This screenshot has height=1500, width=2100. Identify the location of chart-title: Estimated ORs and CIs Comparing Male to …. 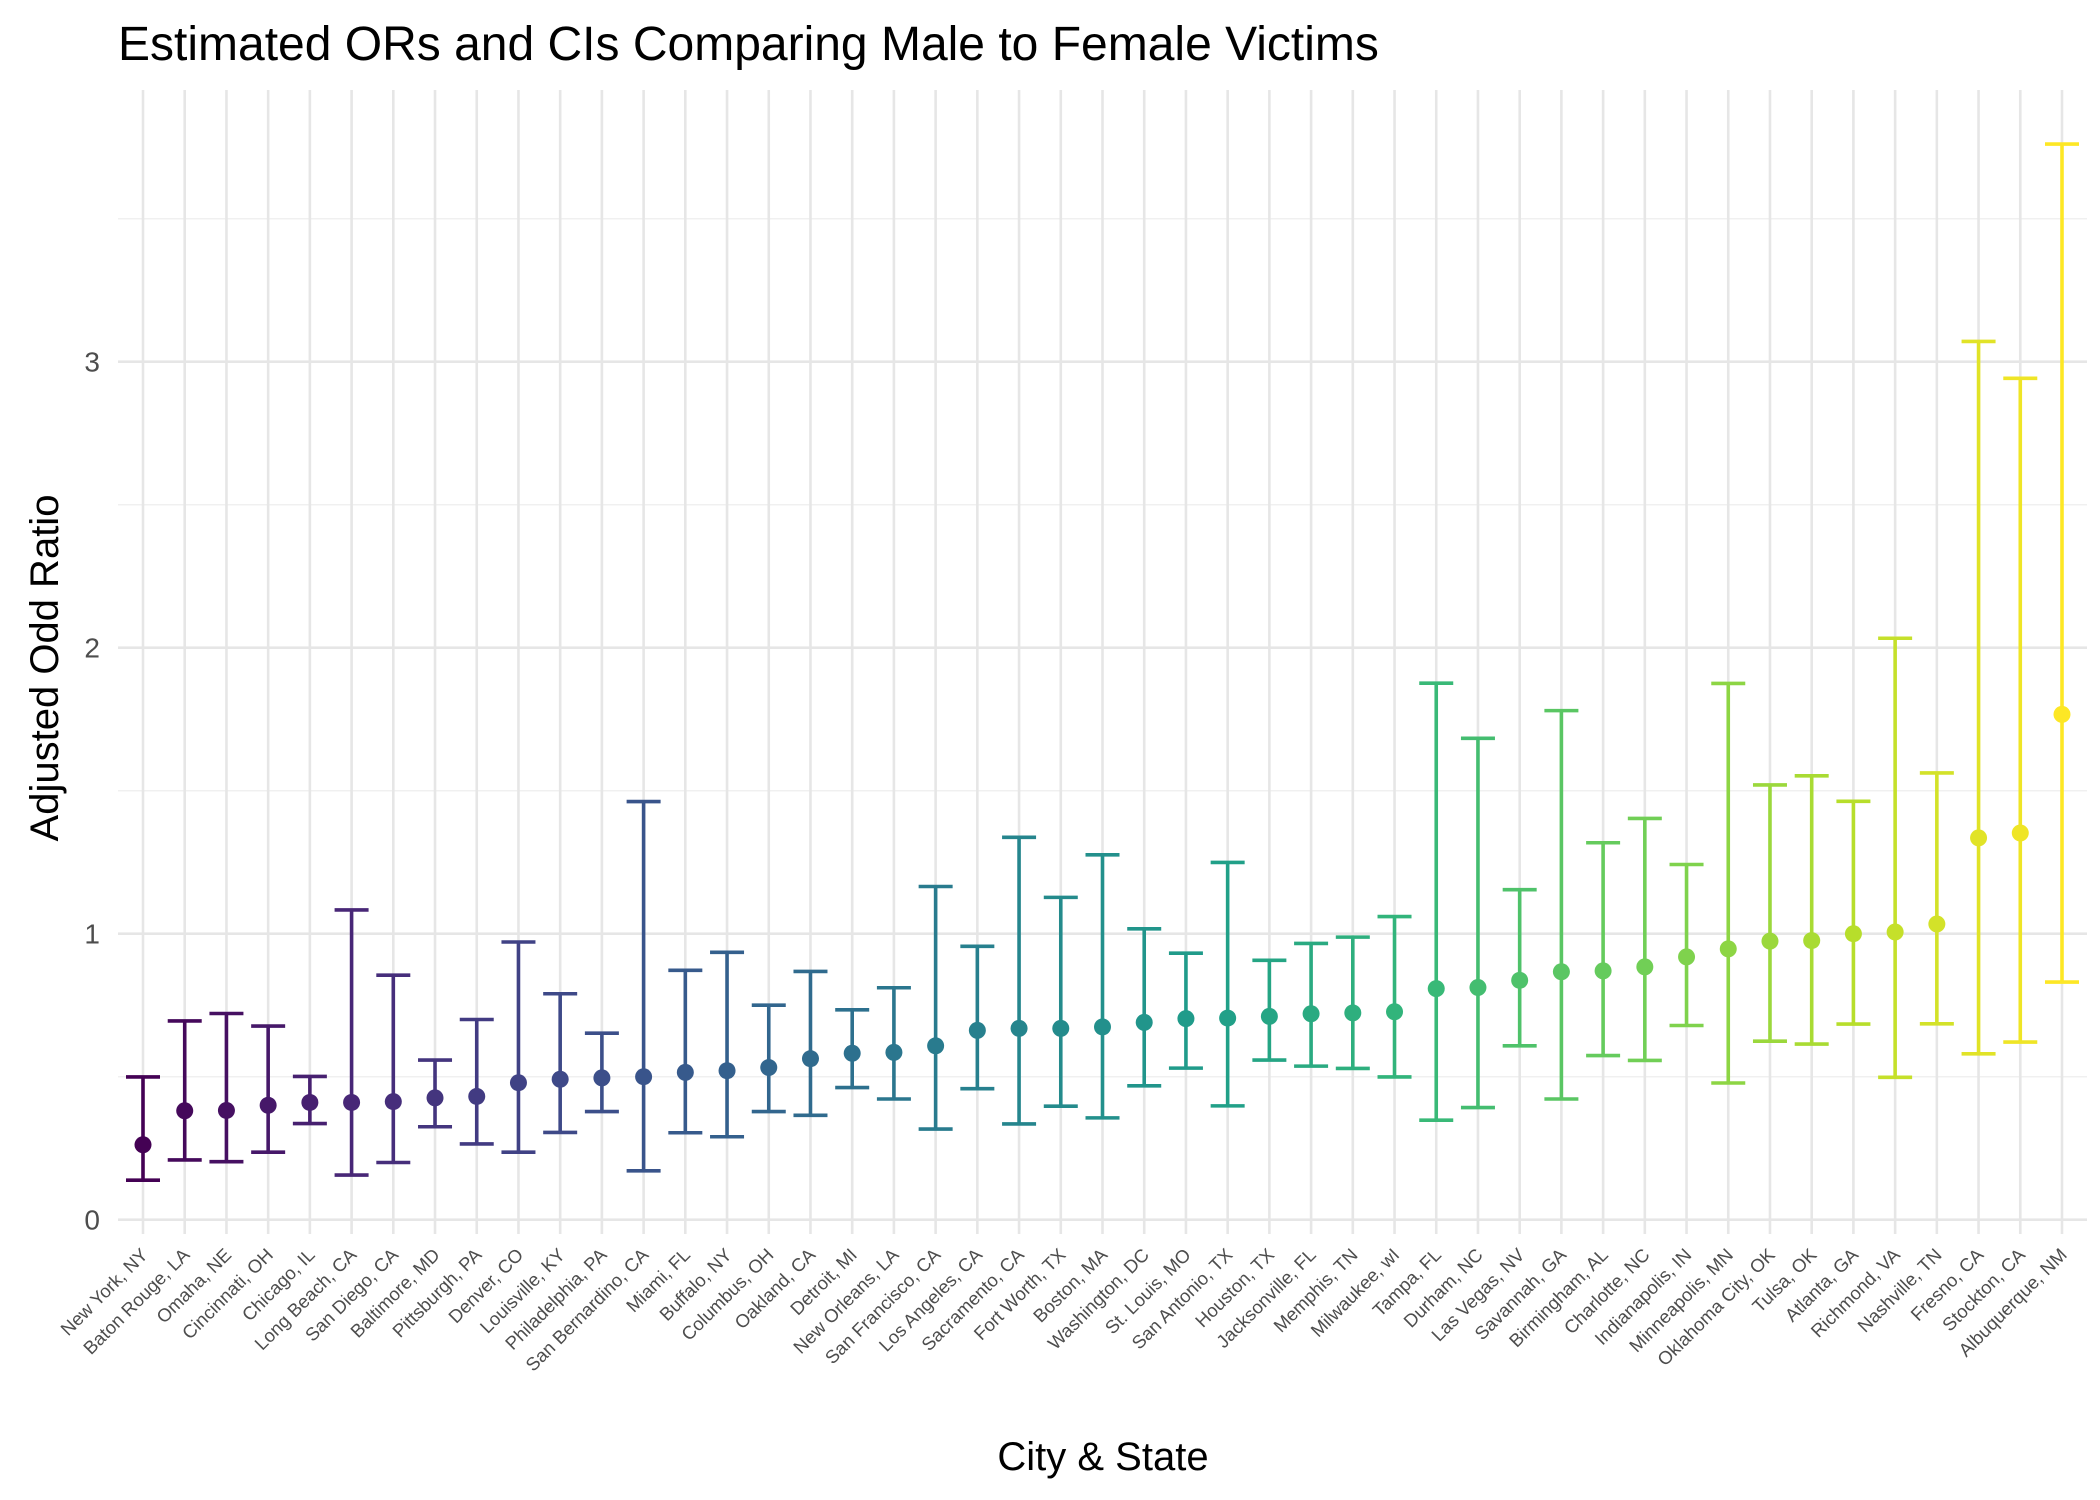
(748, 44).